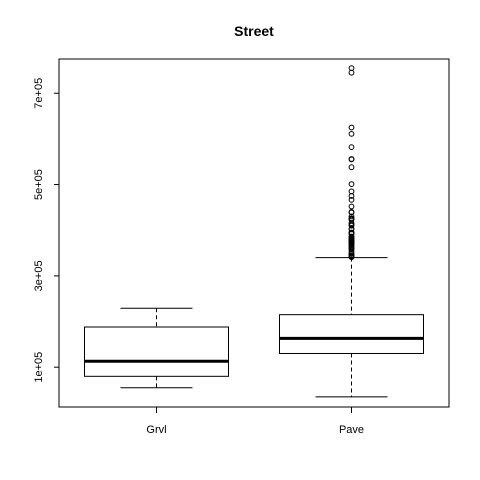 This screenshot has height=480, width=480. I want to click on y-tick-label: 5e+05, so click(39, 184).